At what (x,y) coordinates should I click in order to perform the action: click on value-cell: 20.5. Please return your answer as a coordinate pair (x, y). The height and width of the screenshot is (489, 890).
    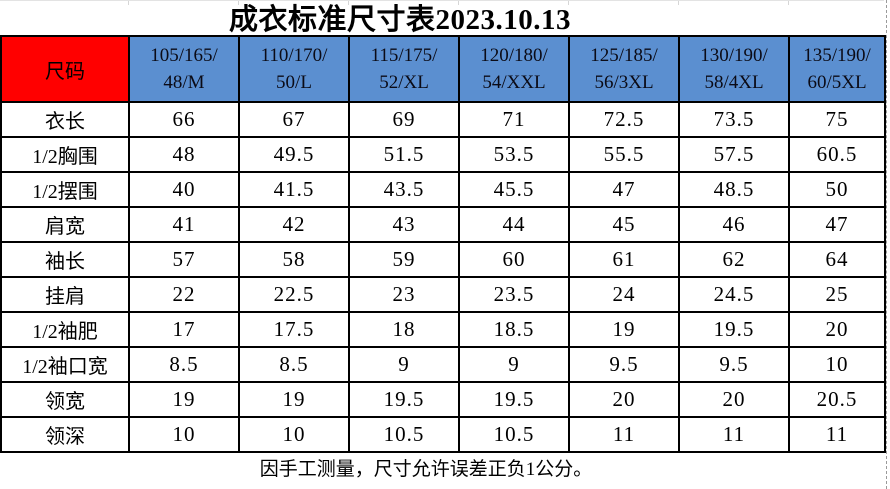
    Looking at the image, I should click on (837, 399).